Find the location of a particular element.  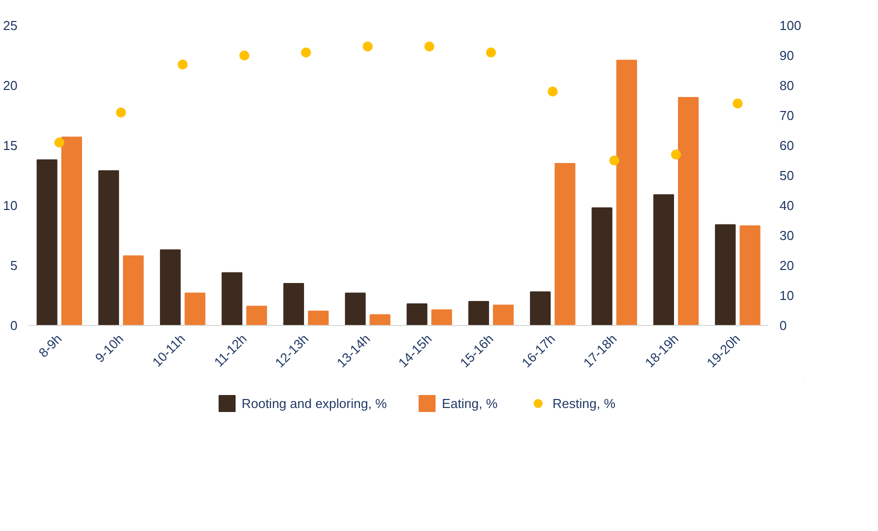

x-tick-label: 8-9h is located at coordinates (50, 345).